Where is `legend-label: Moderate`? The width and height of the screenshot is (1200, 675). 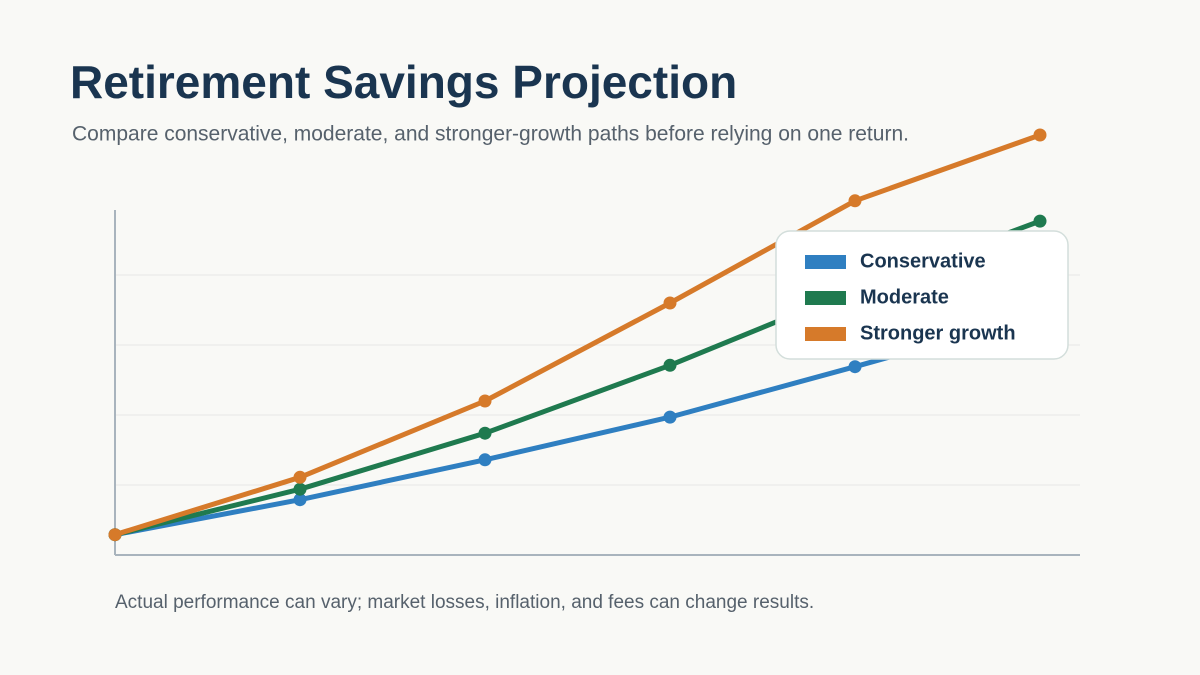 legend-label: Moderate is located at coordinates (904, 297).